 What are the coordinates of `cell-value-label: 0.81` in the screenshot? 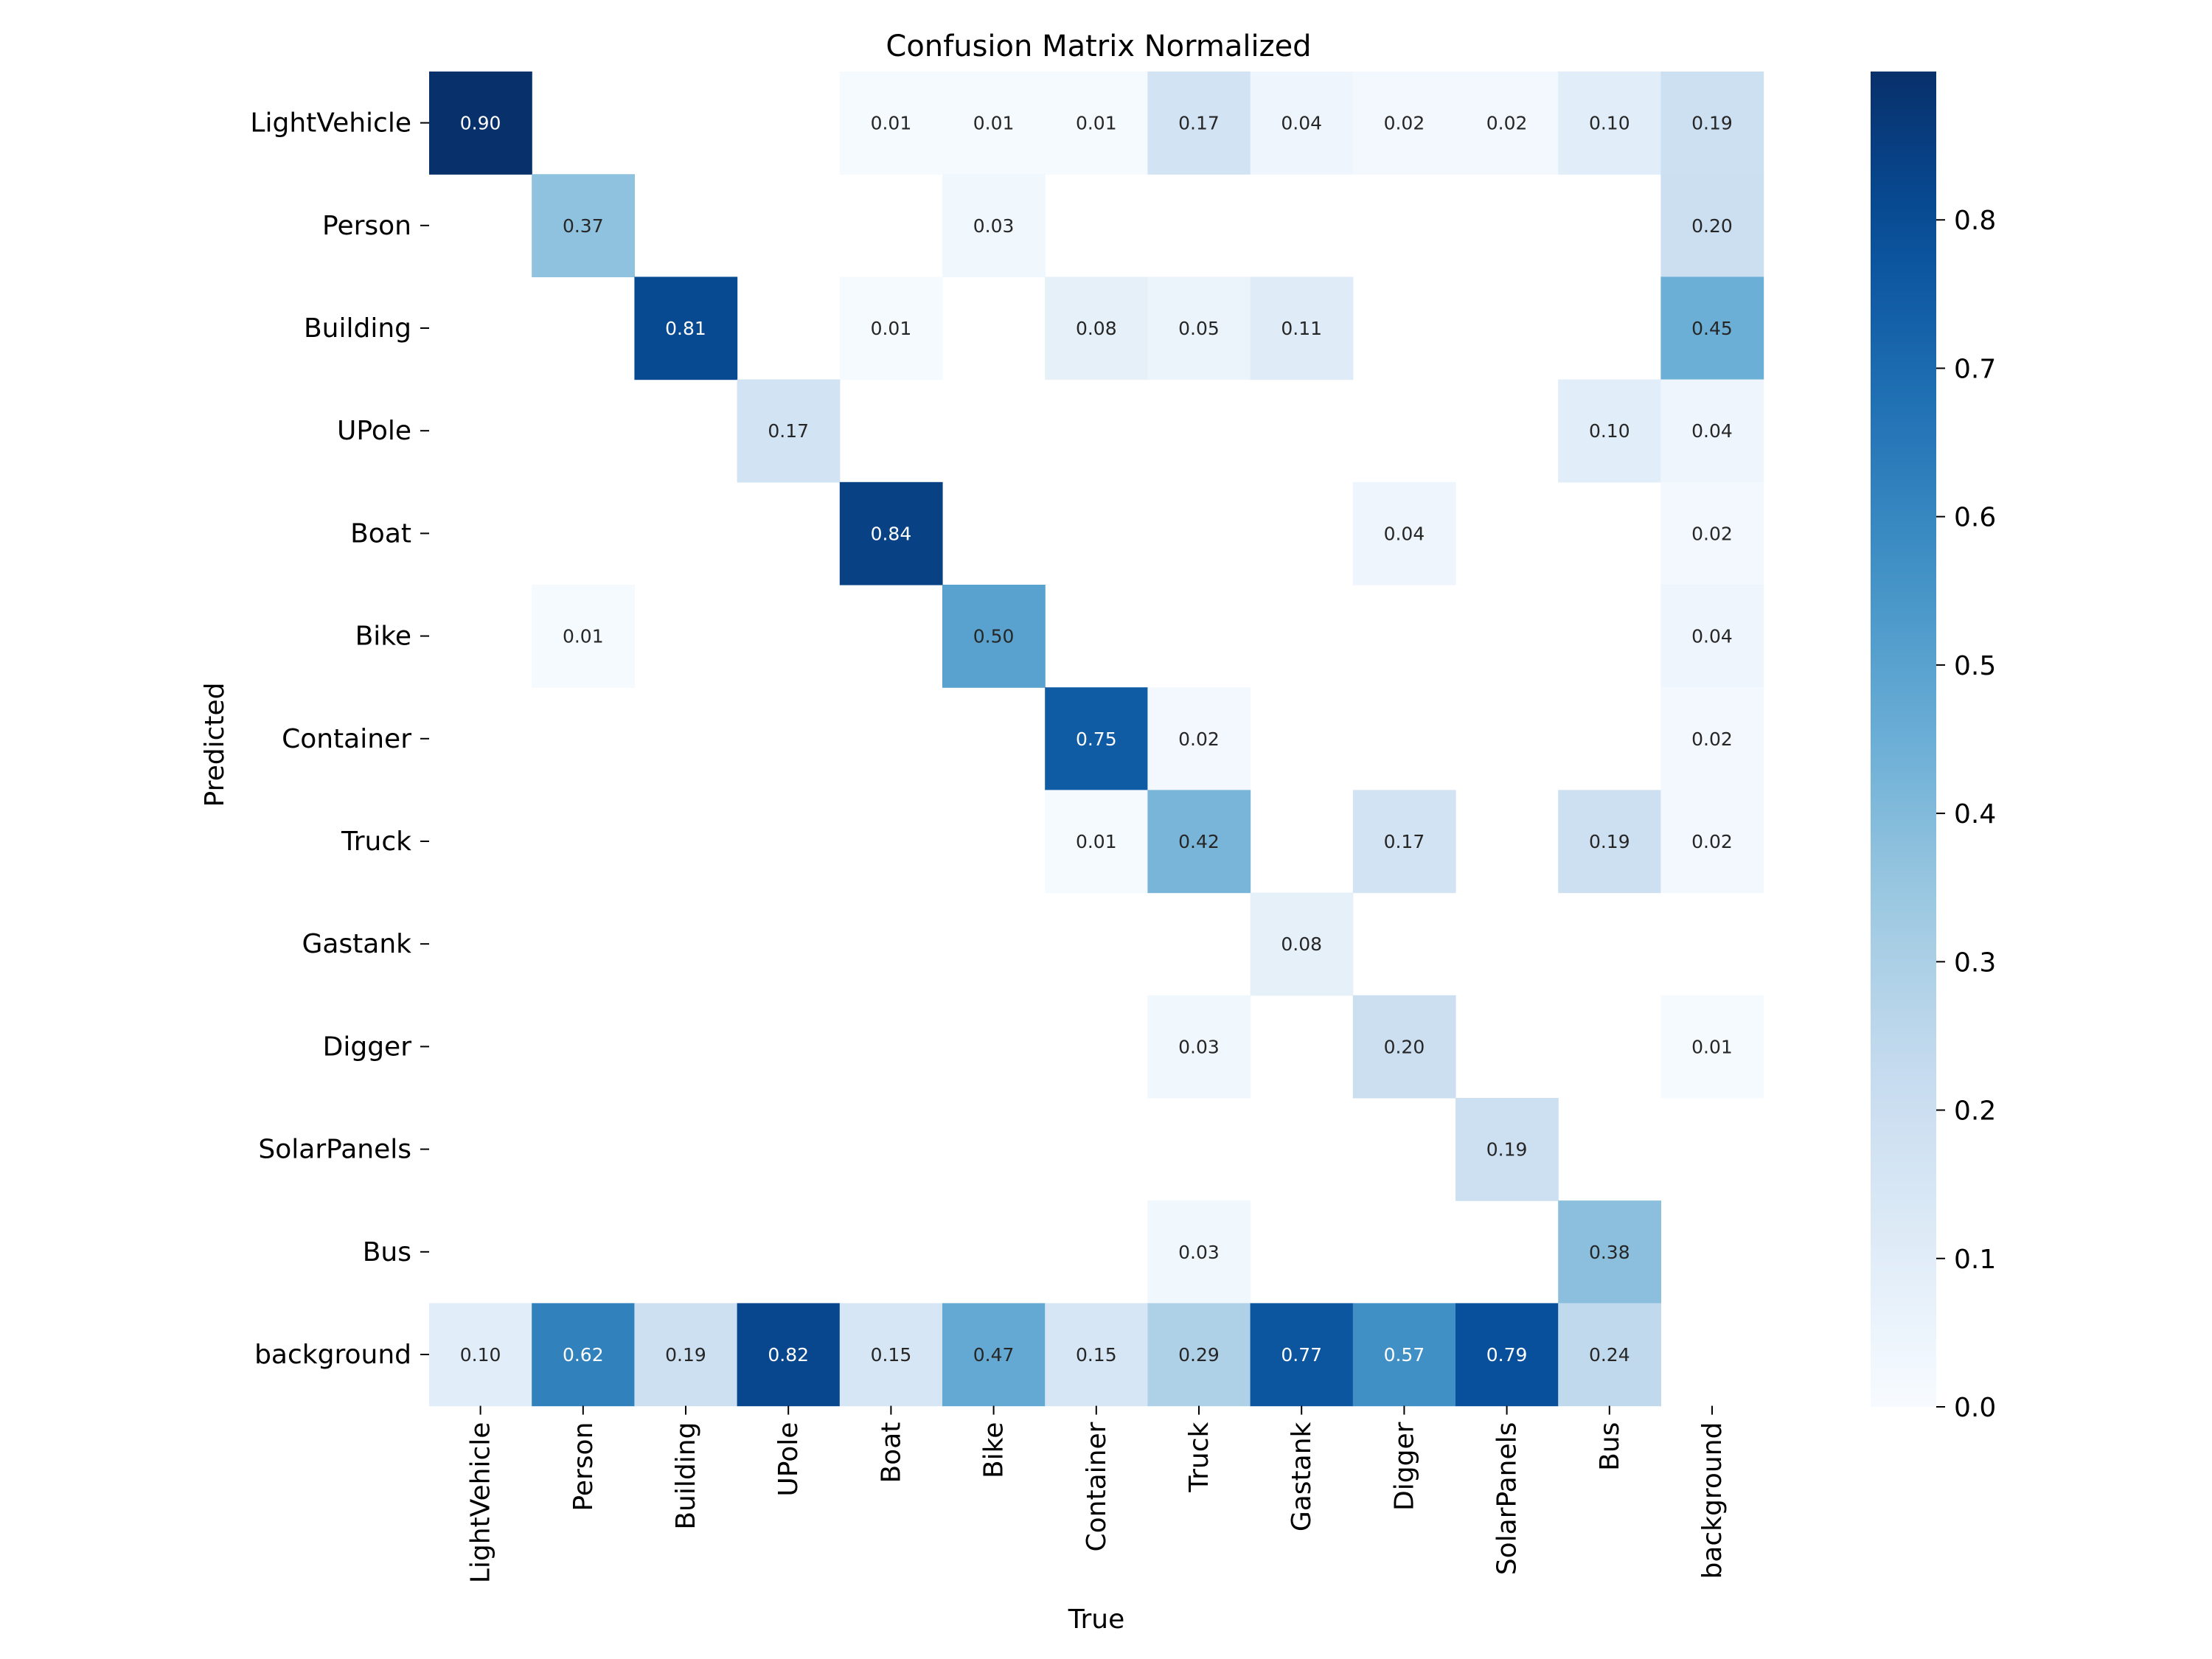 It's located at (685, 328).